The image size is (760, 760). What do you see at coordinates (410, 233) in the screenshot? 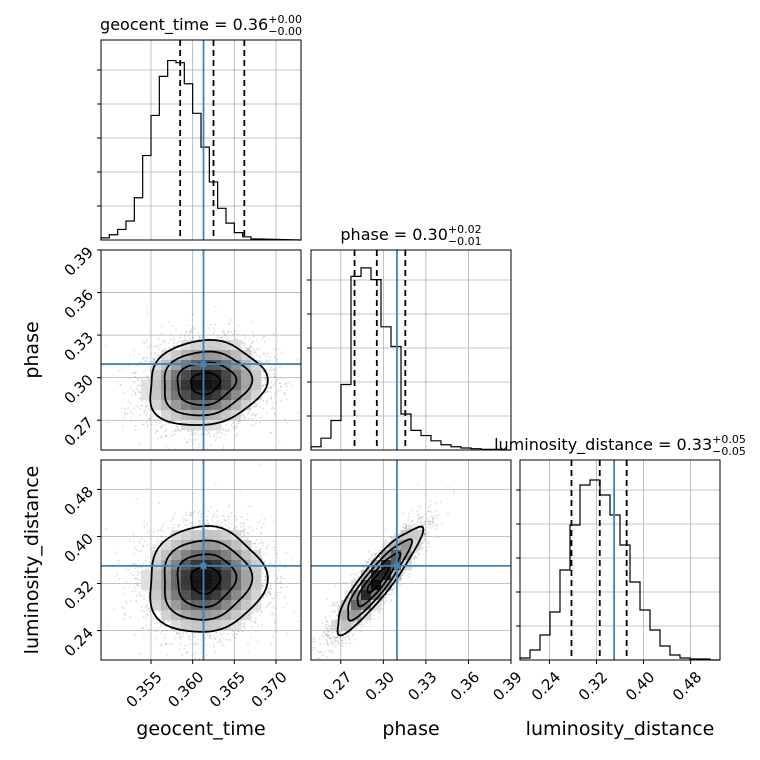
I see `panel-title-phase: phase = 0.30+0.02` at bounding box center [410, 233].